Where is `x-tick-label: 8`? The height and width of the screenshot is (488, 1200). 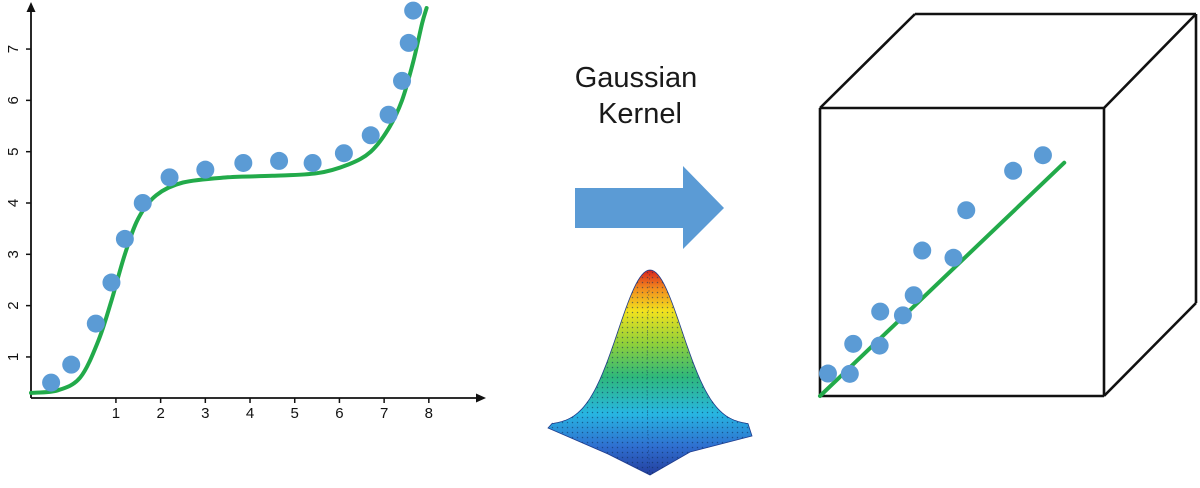 x-tick-label: 8 is located at coordinates (429, 413).